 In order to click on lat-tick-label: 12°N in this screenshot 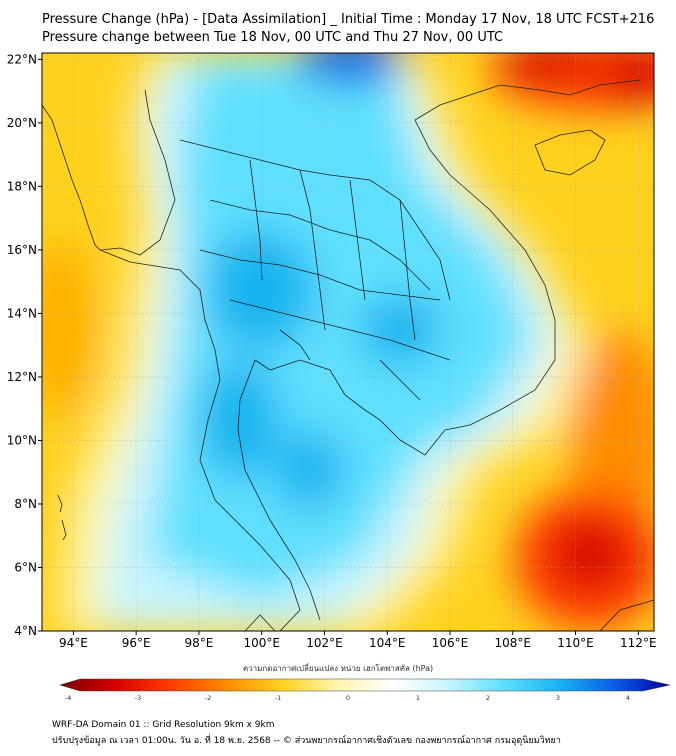, I will do `click(22, 377)`.